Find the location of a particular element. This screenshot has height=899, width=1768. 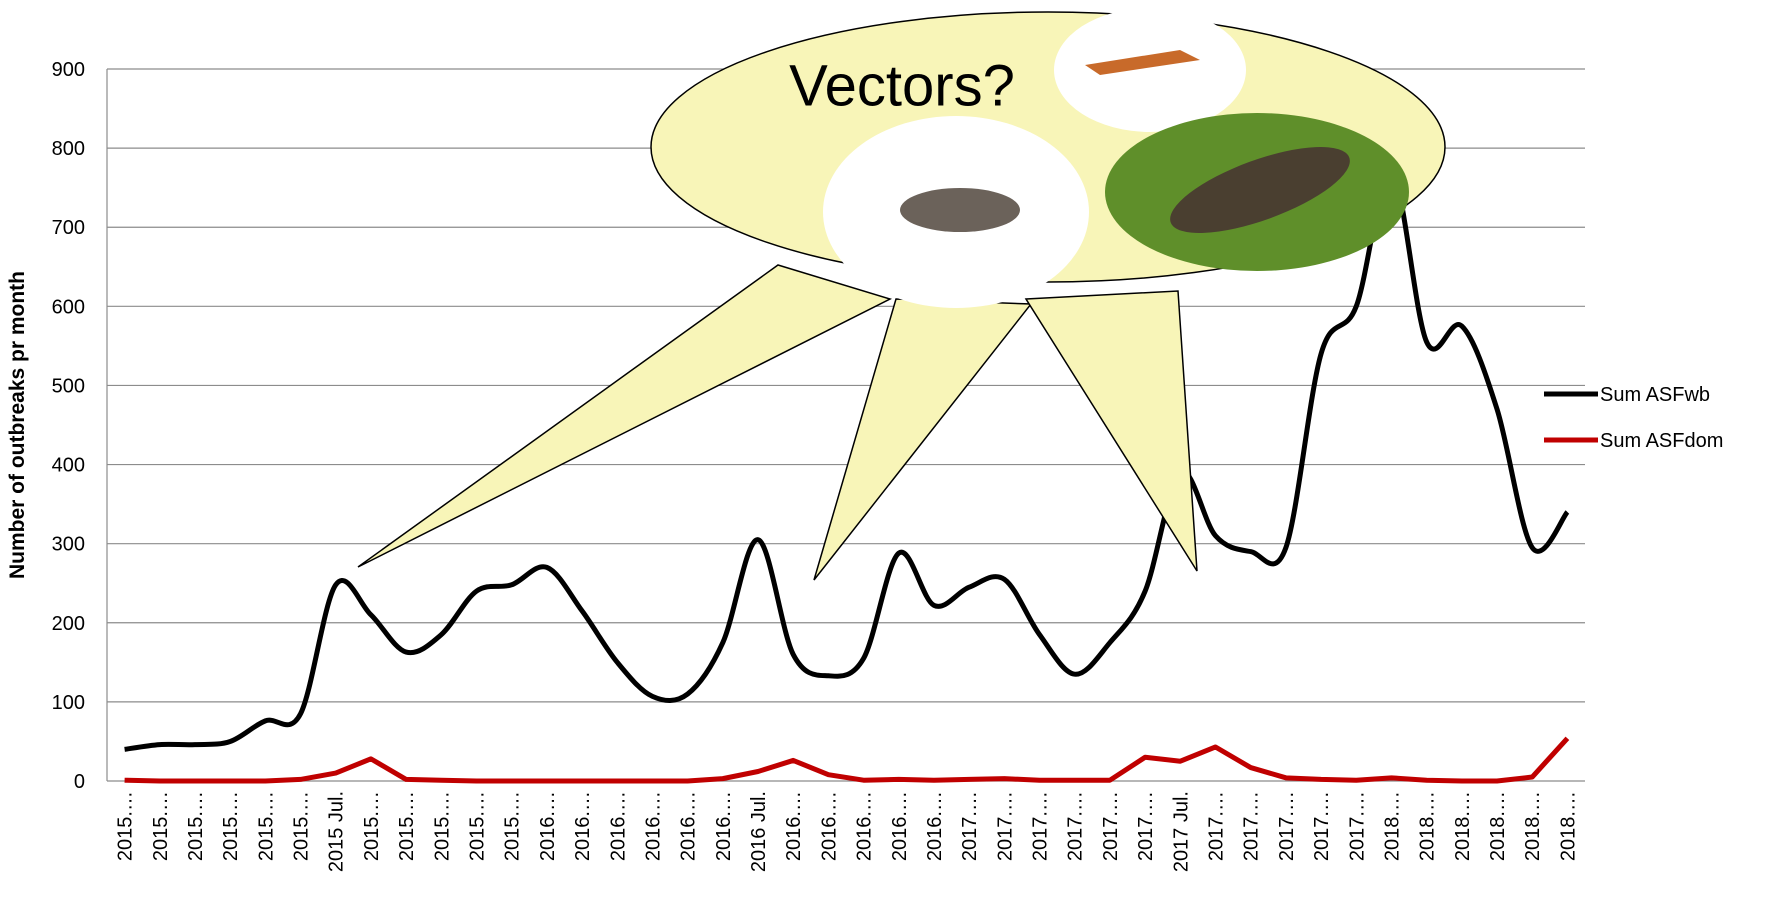

y-tick-label: 700 is located at coordinates (68, 228).